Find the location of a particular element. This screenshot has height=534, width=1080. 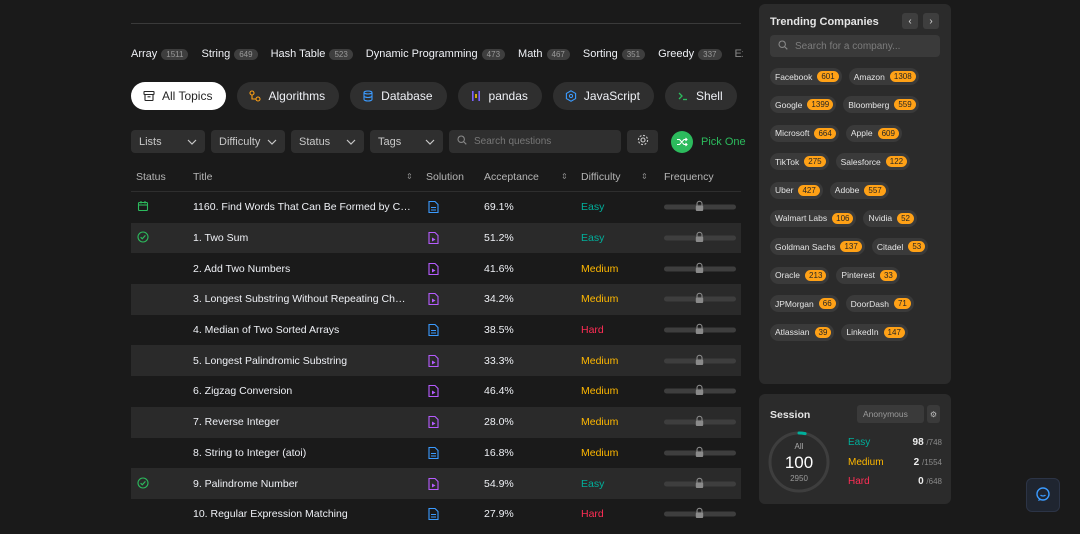

company-tag: Apple 609 is located at coordinates (873, 133).